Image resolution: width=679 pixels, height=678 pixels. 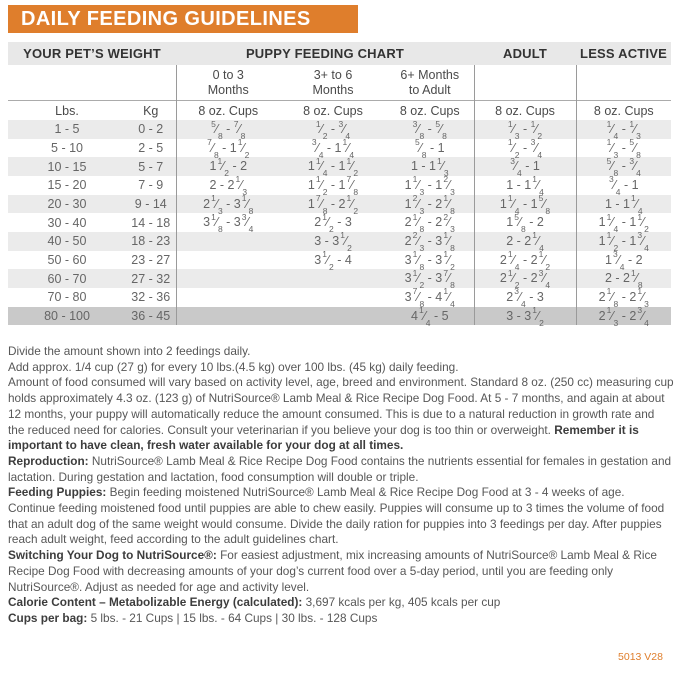 What do you see at coordinates (151, 147) in the screenshot?
I see `kg-cell: 2 - 5` at bounding box center [151, 147].